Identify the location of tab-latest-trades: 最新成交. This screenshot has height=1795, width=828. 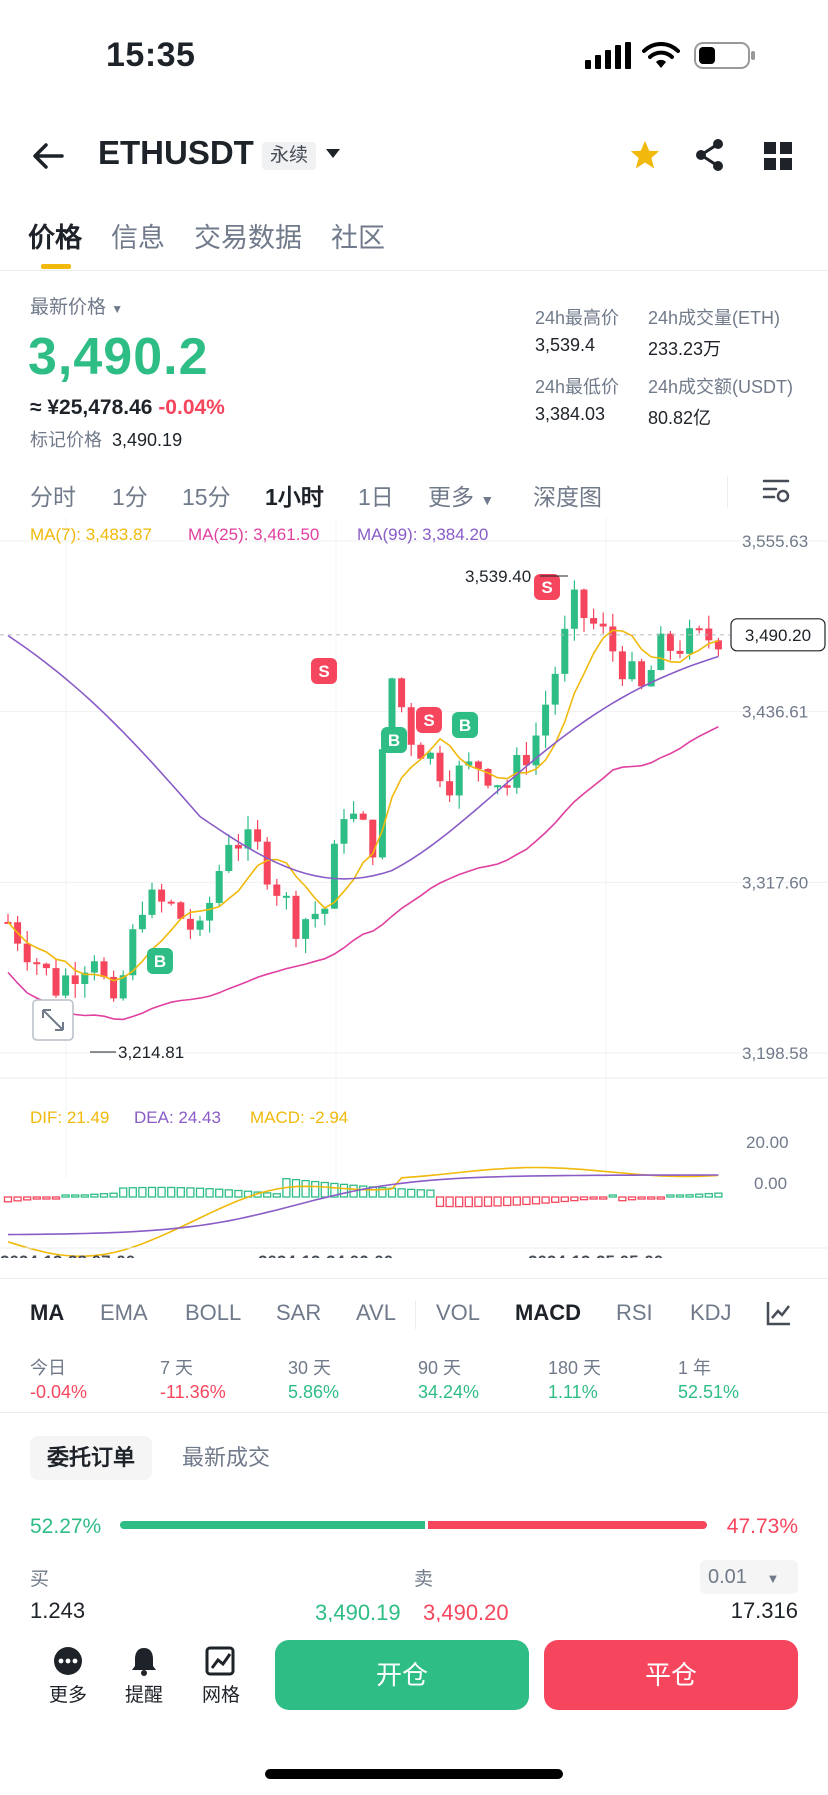
(226, 1457).